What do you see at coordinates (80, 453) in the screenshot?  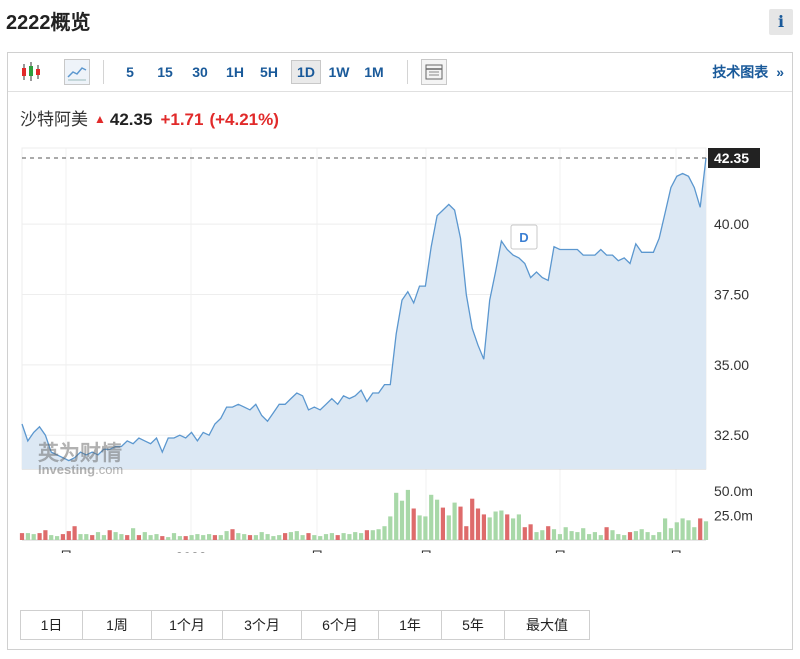 I see `watermark-cn: 英为财情` at bounding box center [80, 453].